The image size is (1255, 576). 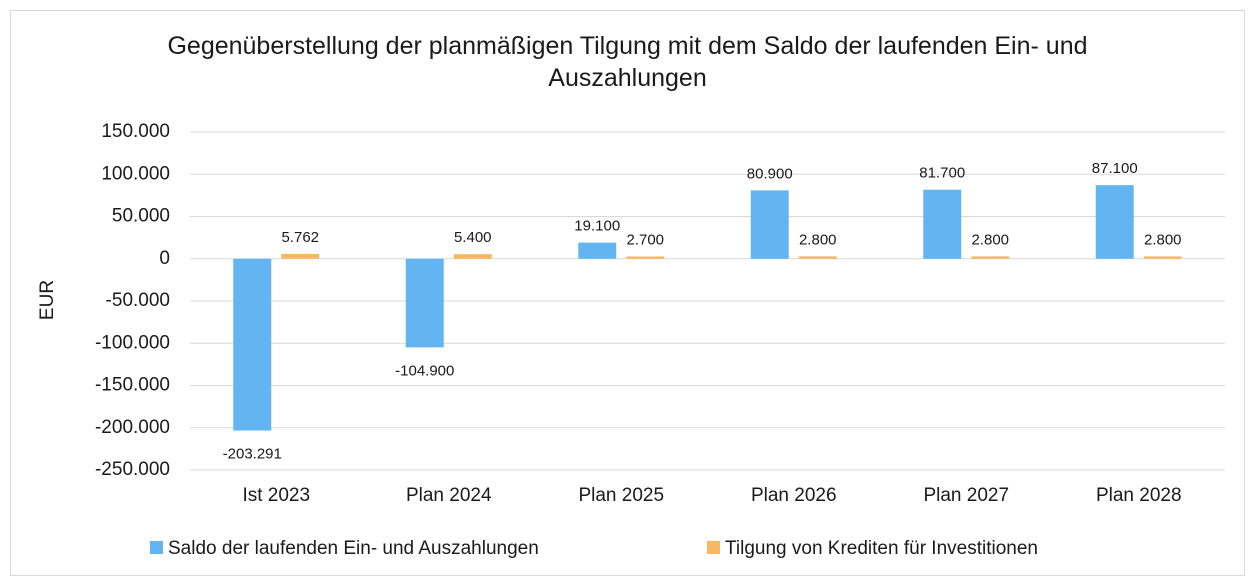 What do you see at coordinates (141, 216) in the screenshot?
I see `y-tick-label: 50.000` at bounding box center [141, 216].